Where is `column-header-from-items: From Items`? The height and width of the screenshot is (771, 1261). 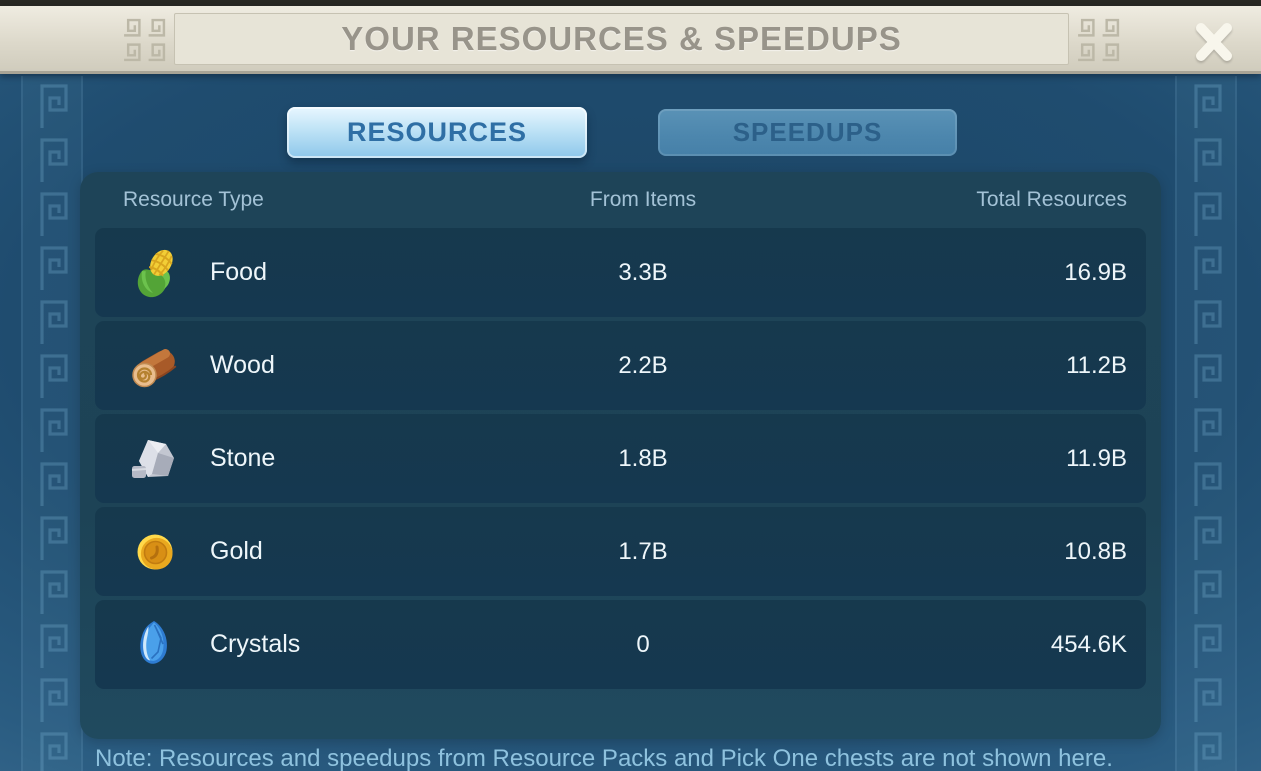 column-header-from-items: From Items is located at coordinates (643, 199).